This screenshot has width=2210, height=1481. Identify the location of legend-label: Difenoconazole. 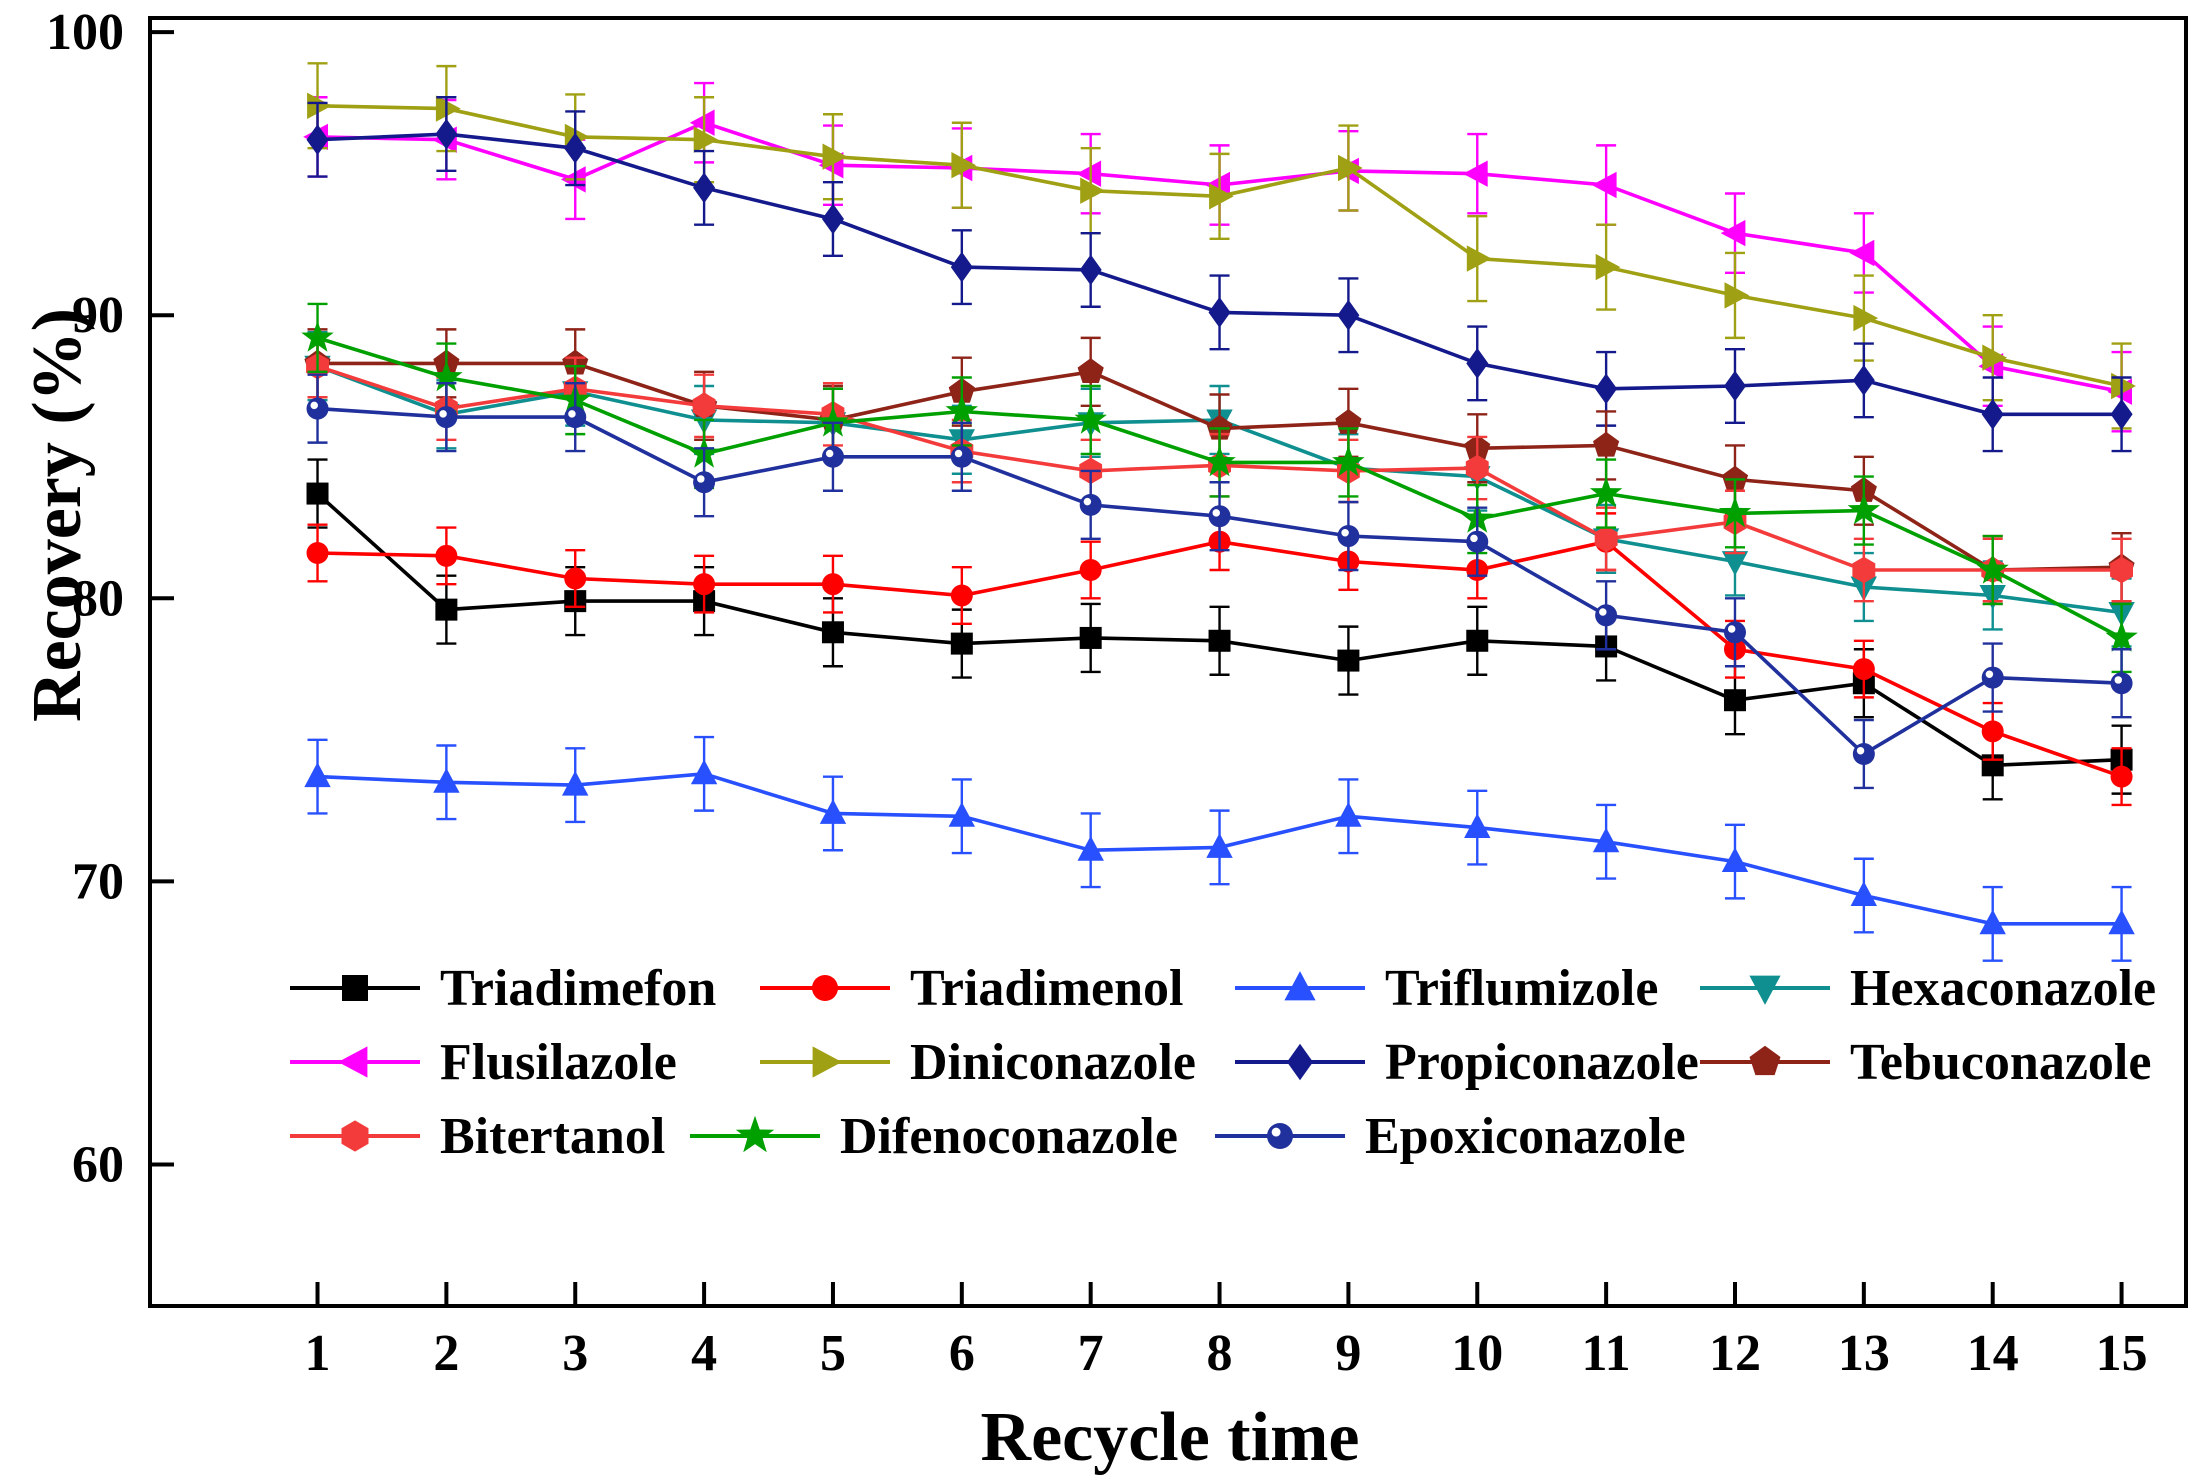
(1009, 1136).